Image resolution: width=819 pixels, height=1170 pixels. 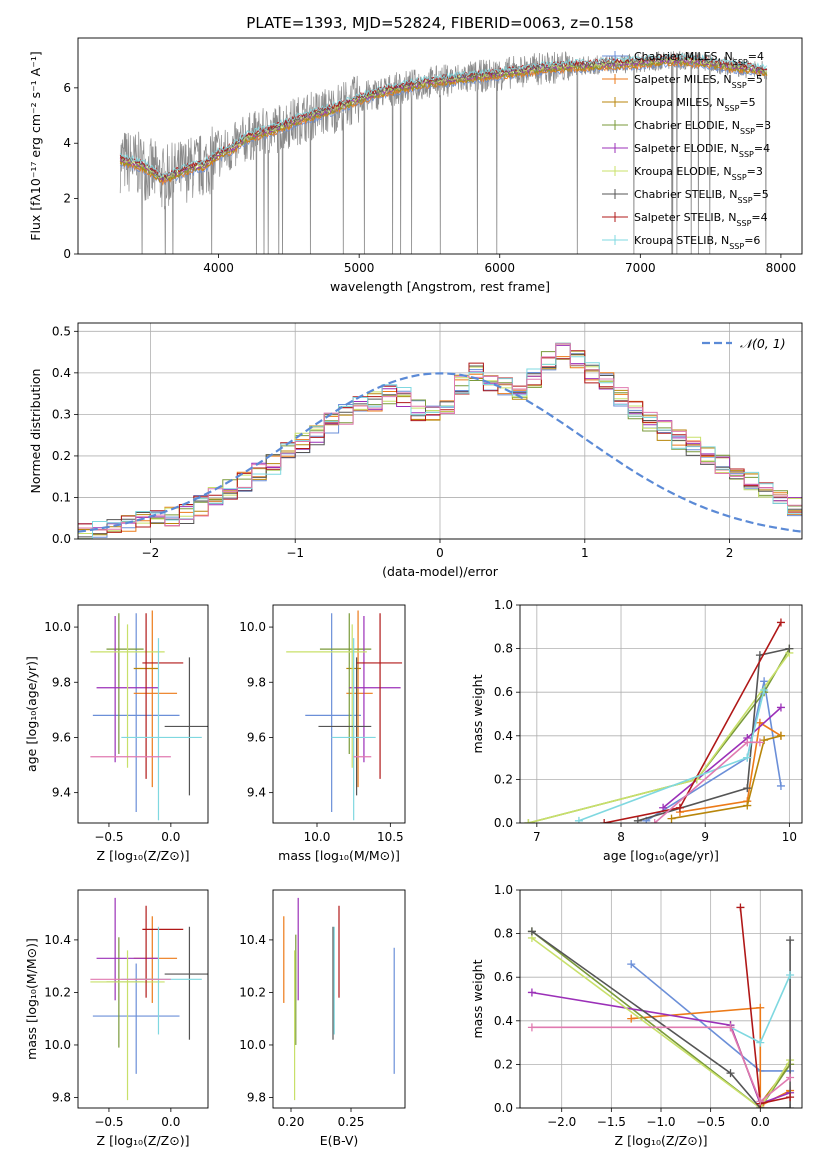 I want to click on legend-suffix: =3, so click(x=763, y=125).